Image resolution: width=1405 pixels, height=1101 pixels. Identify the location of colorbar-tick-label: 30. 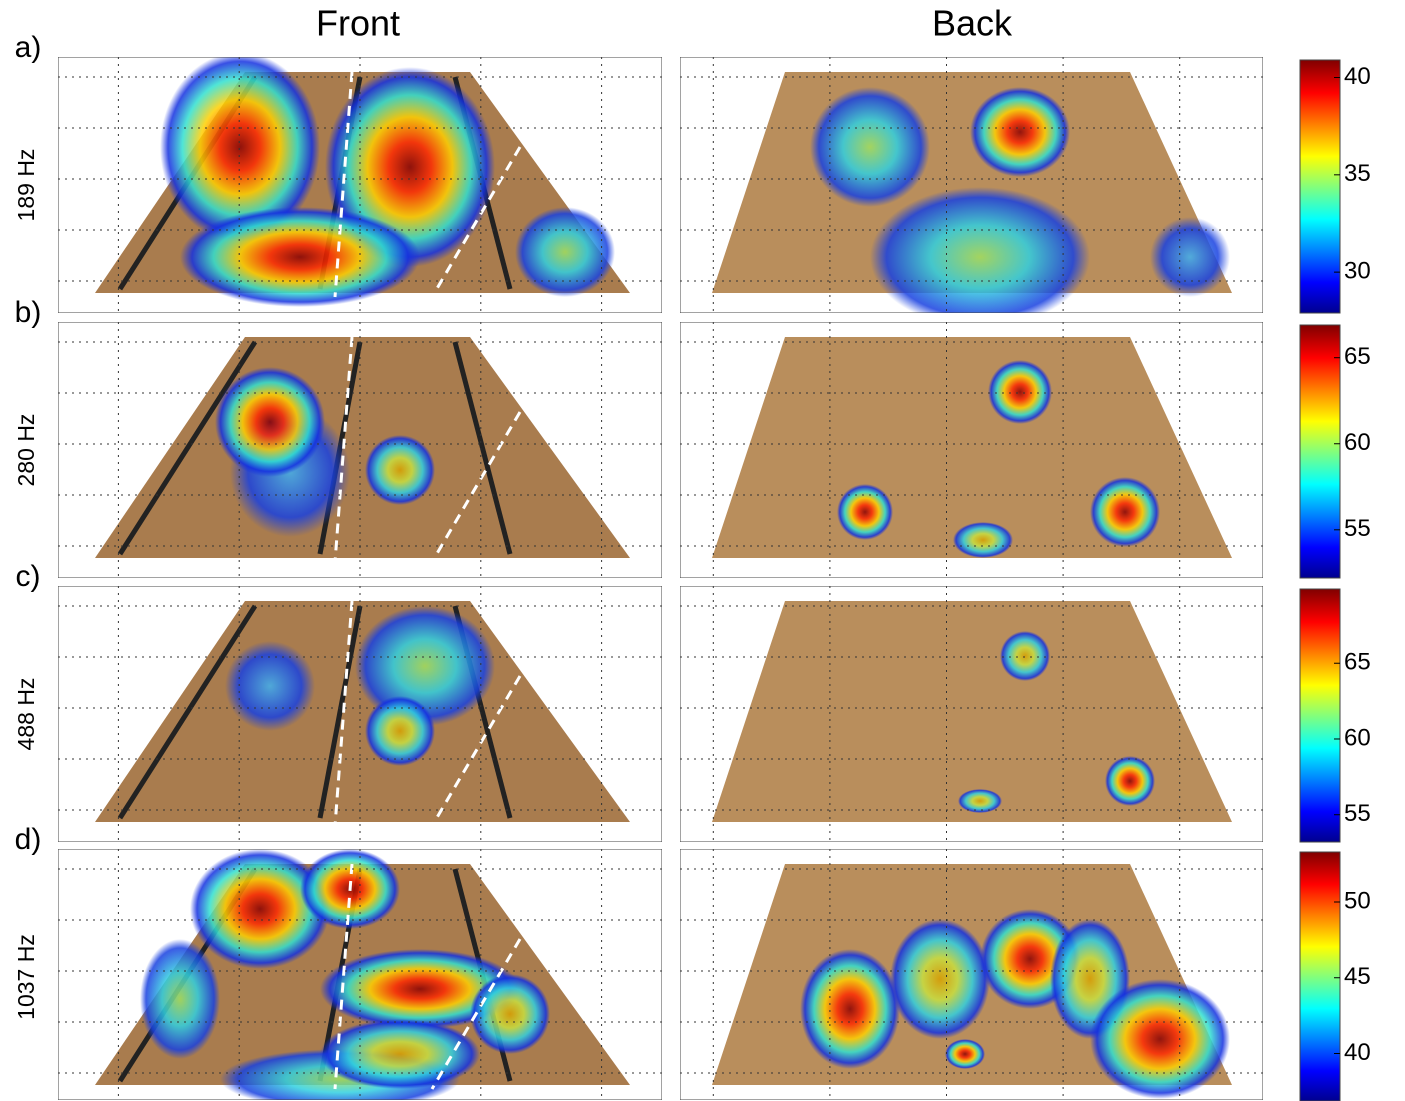
(1357, 270).